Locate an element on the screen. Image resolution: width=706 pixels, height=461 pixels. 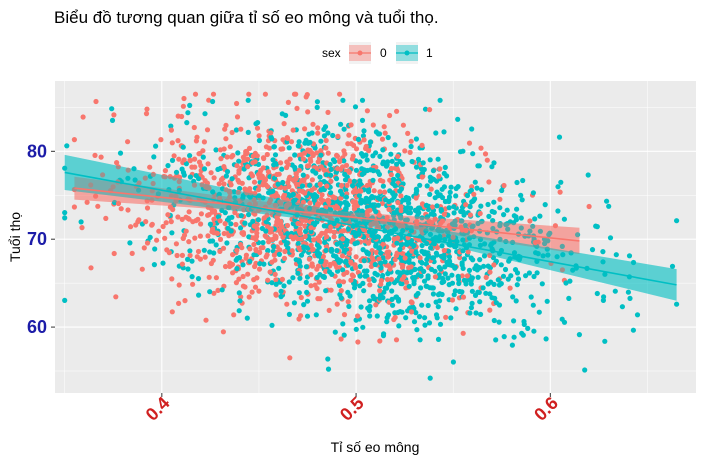
x-axis: 0.4 0.5 0.6 is located at coordinates (352, 409).